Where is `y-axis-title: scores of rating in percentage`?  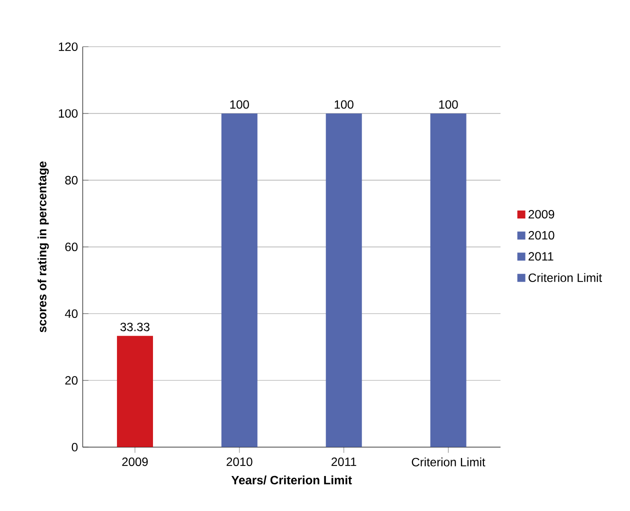 y-axis-title: scores of rating in percentage is located at coordinates (43, 246).